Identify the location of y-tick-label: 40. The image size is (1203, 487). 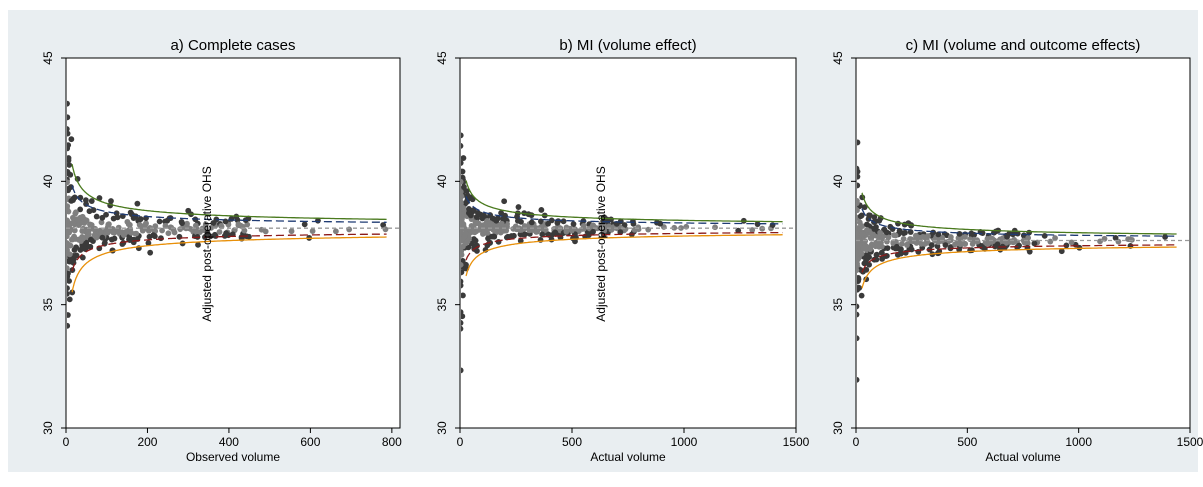
(442, 181).